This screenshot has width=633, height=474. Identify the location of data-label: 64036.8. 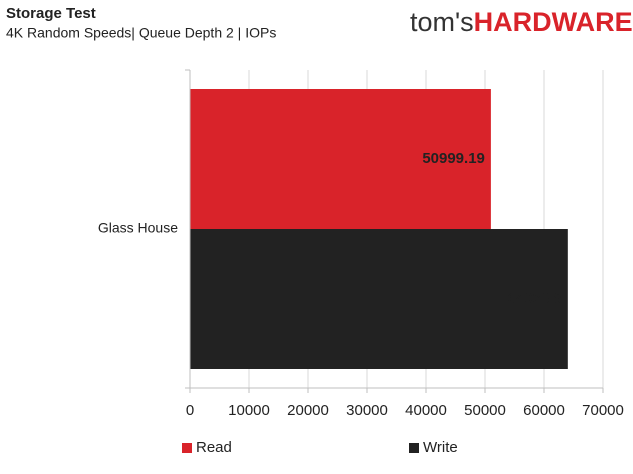
(535, 298).